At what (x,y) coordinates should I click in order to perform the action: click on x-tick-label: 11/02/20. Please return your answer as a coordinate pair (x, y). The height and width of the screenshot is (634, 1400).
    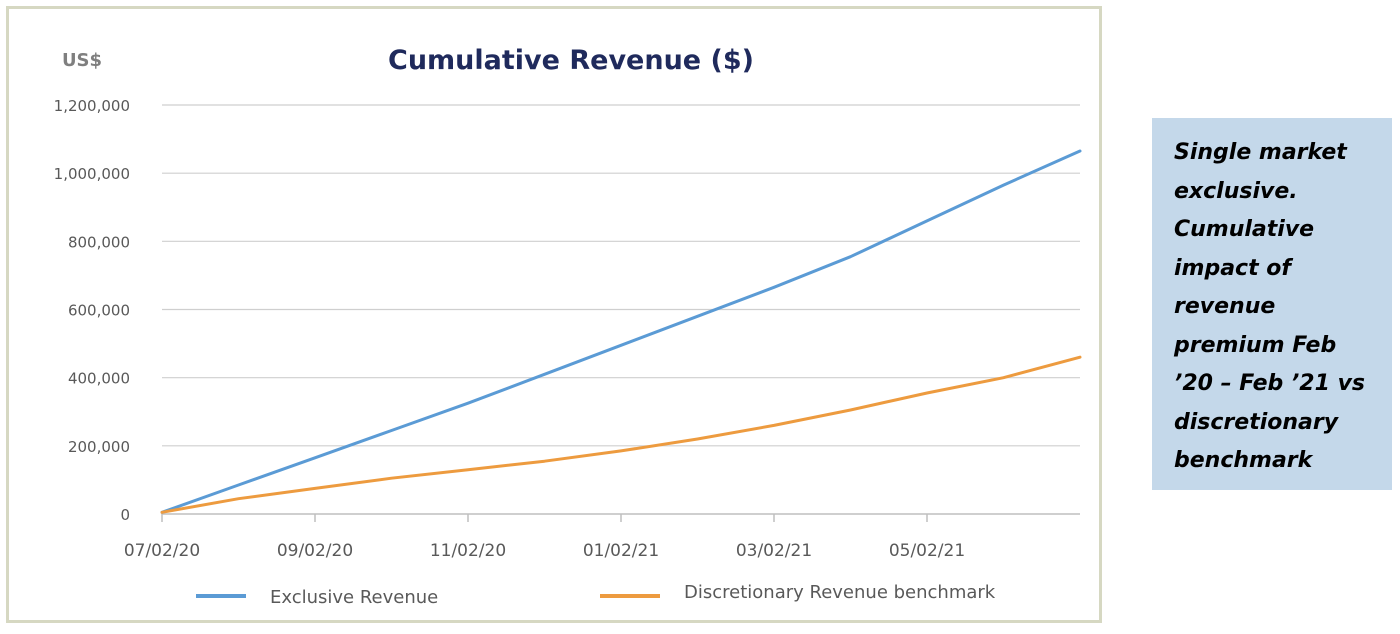
    Looking at the image, I should click on (468, 551).